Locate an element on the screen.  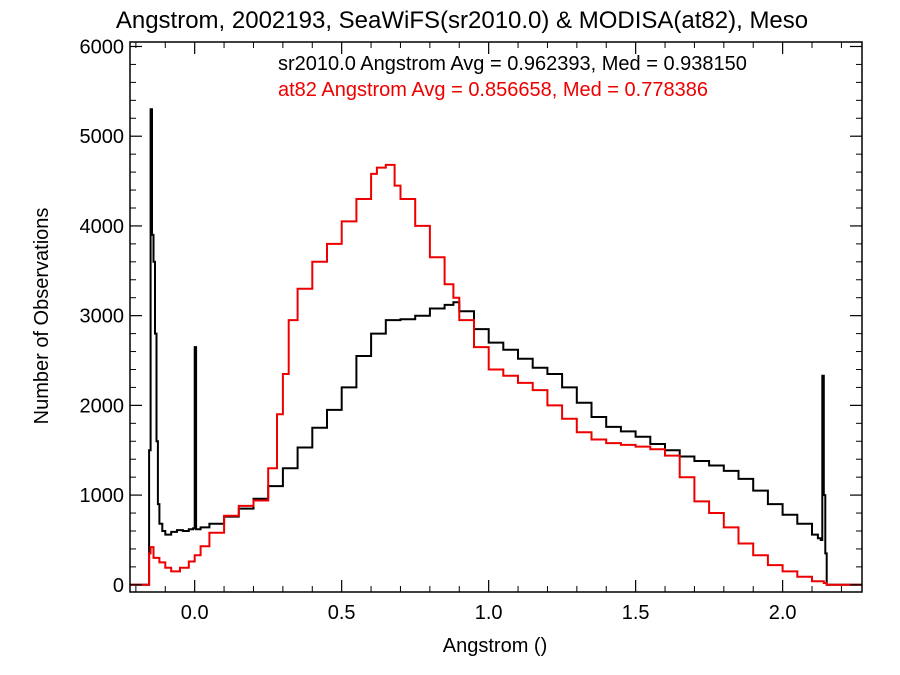
x-axis-label: Angstrom () is located at coordinates (495, 646).